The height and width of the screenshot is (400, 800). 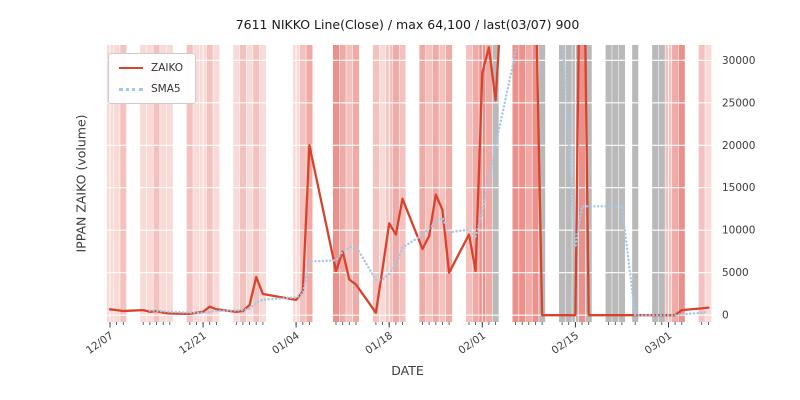 I want to click on y-tick-label: 10000, so click(x=738, y=231).